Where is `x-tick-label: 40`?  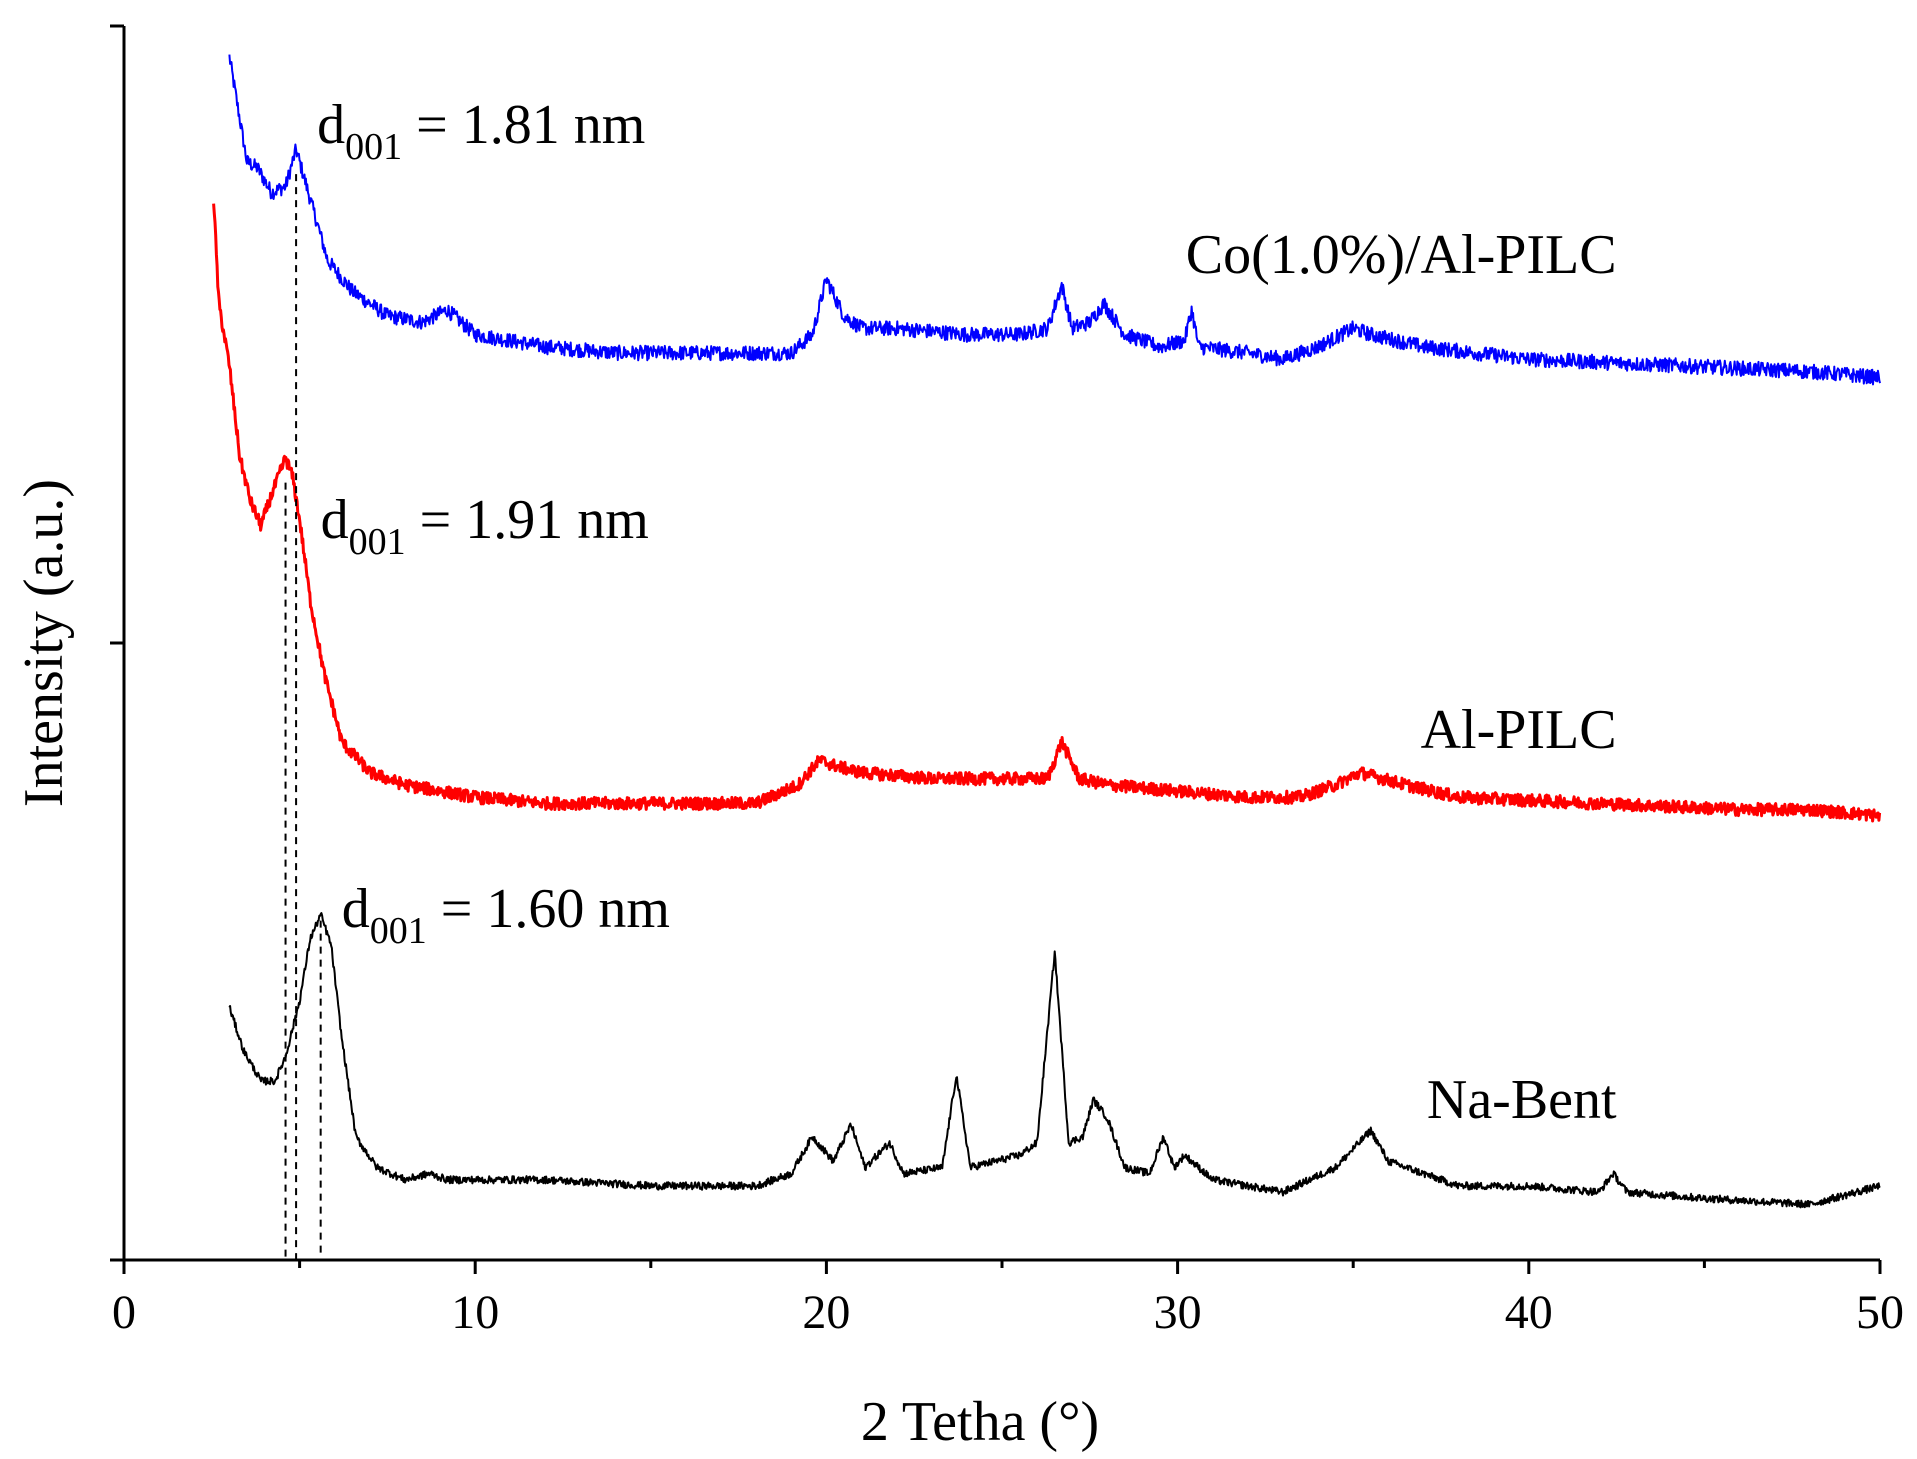 x-tick-label: 40 is located at coordinates (1529, 1312).